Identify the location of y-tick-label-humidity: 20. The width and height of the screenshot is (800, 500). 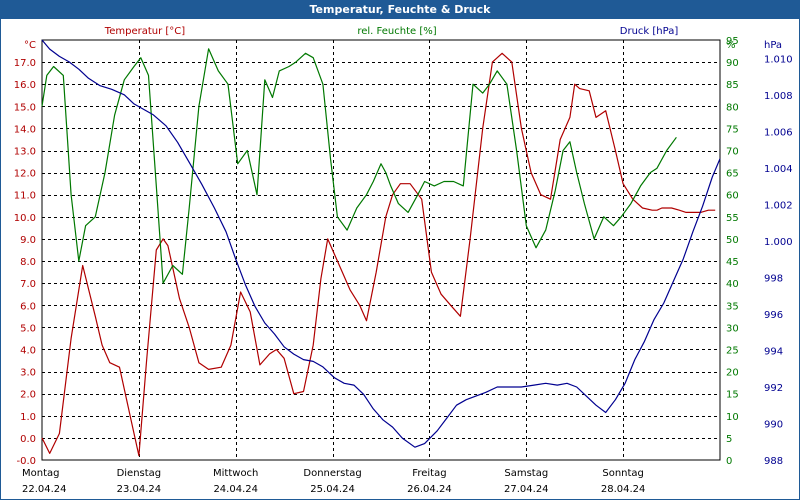
(732, 373).